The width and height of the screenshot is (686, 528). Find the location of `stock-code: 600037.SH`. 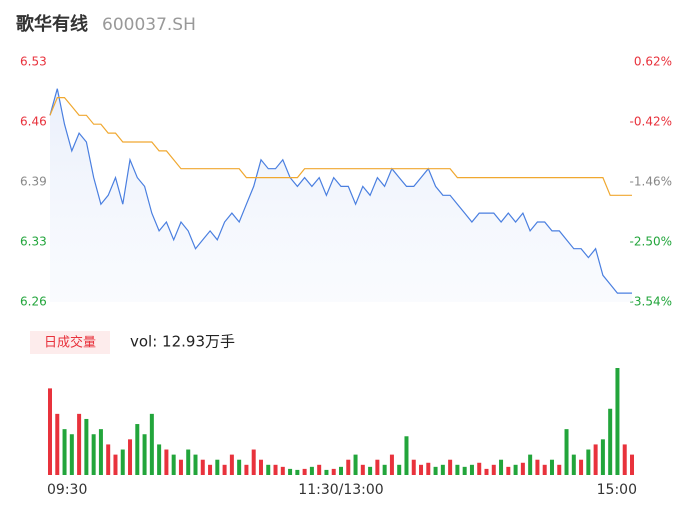

stock-code: 600037.SH is located at coordinates (149, 25).